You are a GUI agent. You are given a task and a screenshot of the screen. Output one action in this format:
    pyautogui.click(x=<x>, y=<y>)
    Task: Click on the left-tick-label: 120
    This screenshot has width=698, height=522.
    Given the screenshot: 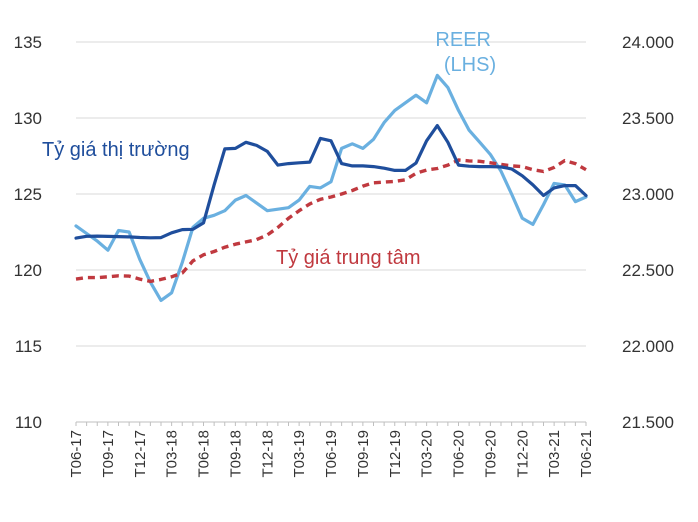 What is the action you would take?
    pyautogui.click(x=28, y=270)
    